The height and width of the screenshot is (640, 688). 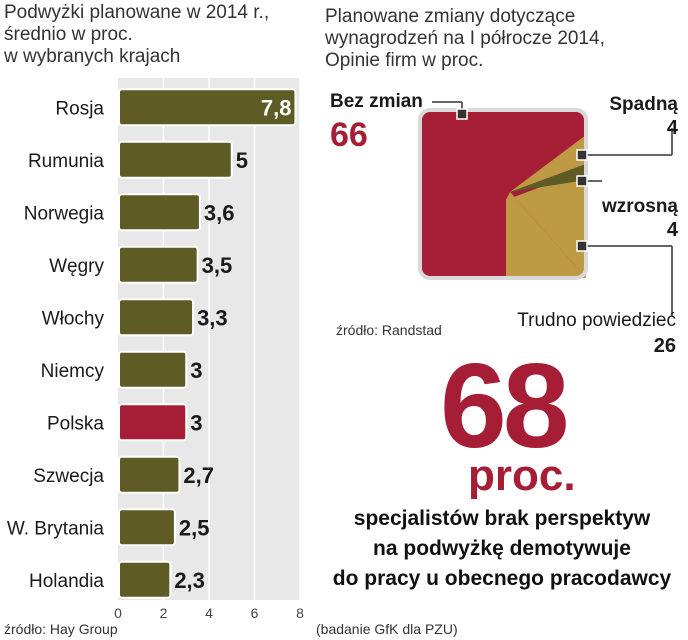 What do you see at coordinates (582, 246) in the screenshot?
I see `marker-trudno` at bounding box center [582, 246].